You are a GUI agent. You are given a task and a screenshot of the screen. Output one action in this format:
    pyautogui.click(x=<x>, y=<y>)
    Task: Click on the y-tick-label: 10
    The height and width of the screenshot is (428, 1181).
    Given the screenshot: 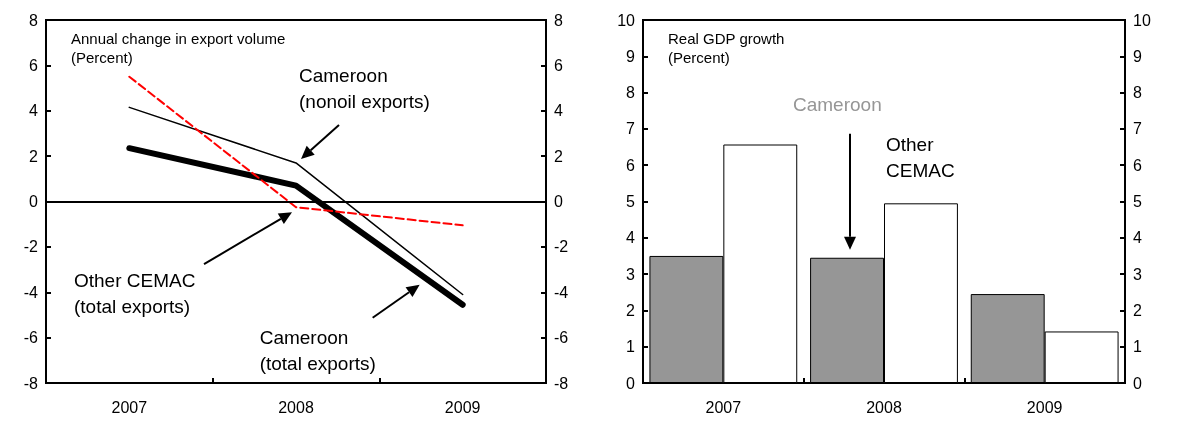 What is the action you would take?
    pyautogui.click(x=626, y=20)
    